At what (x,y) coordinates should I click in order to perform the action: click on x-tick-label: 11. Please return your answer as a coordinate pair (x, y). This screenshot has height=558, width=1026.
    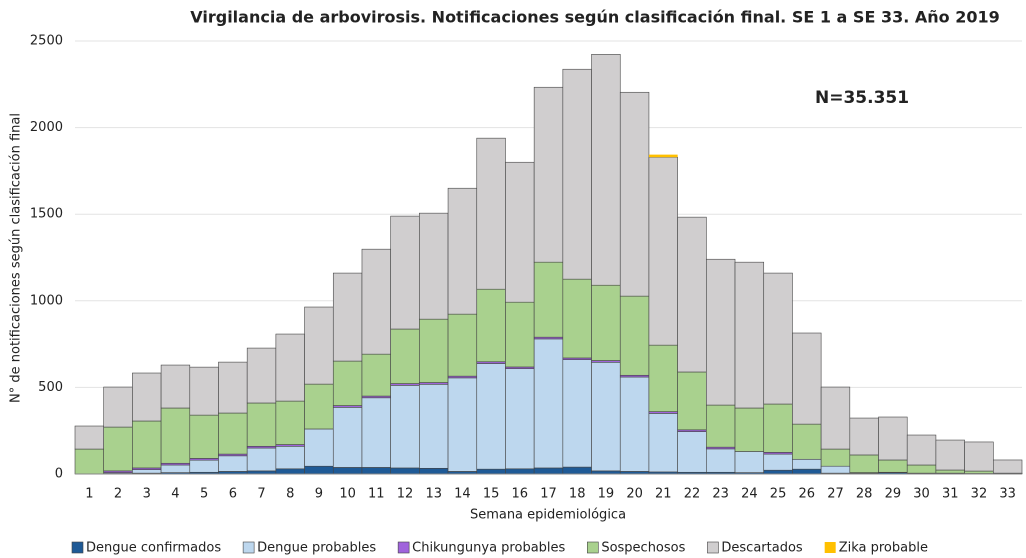
    Looking at the image, I should click on (376, 494).